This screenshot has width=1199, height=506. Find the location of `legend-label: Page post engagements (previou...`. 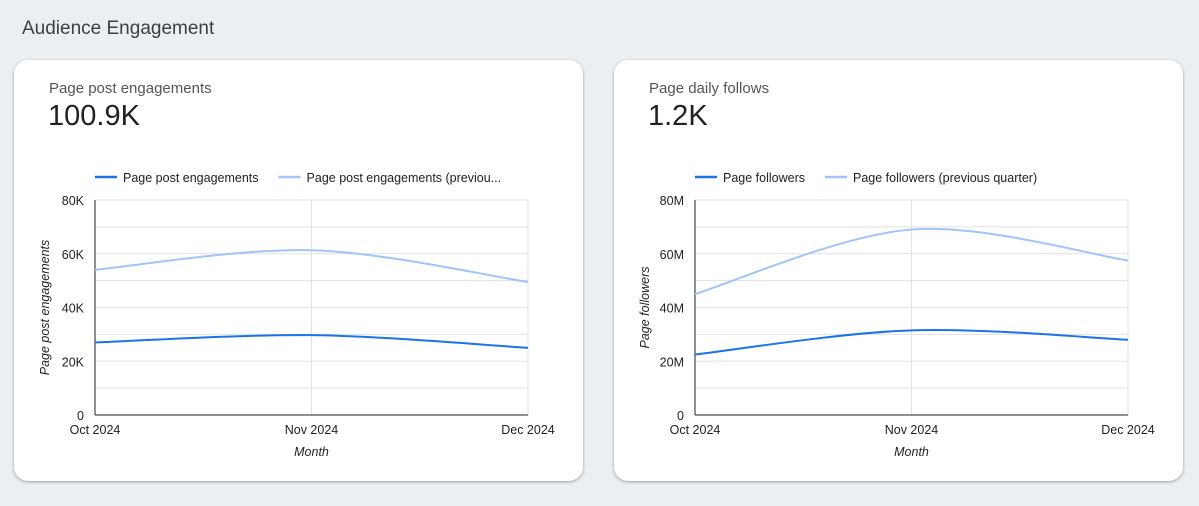

legend-label: Page post engagements (previou... is located at coordinates (404, 178).